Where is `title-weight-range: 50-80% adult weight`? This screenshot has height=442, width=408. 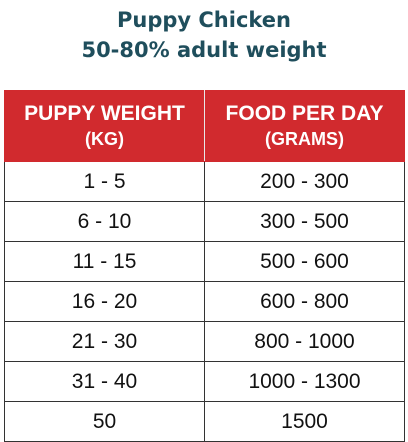
title-weight-range: 50-80% adult weight is located at coordinates (204, 50).